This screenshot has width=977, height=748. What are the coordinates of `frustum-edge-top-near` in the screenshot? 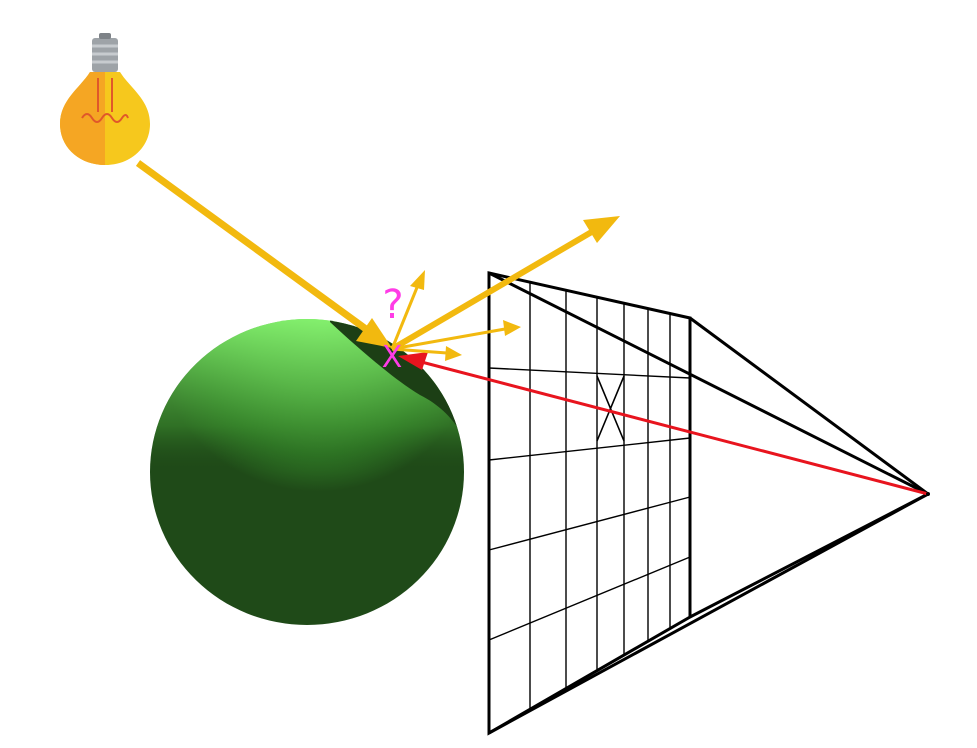 It's located at (708, 383).